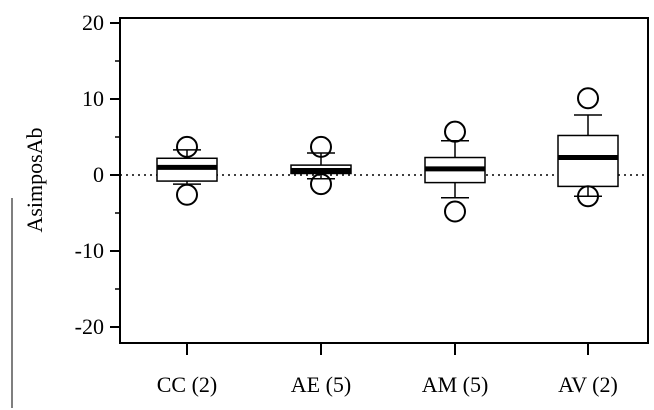 Image resolution: width=654 pixels, height=410 pixels. What do you see at coordinates (93, 22) in the screenshot?
I see `y-tick-label: 20` at bounding box center [93, 22].